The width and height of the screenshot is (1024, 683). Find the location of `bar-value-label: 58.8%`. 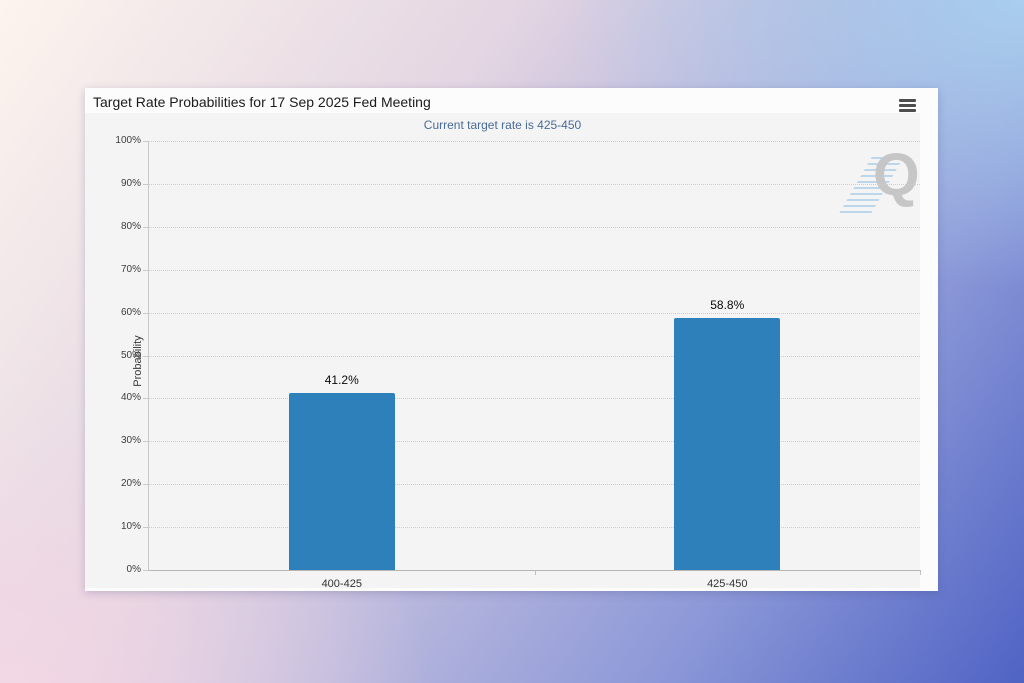

bar-value-label: 58.8% is located at coordinates (727, 304).